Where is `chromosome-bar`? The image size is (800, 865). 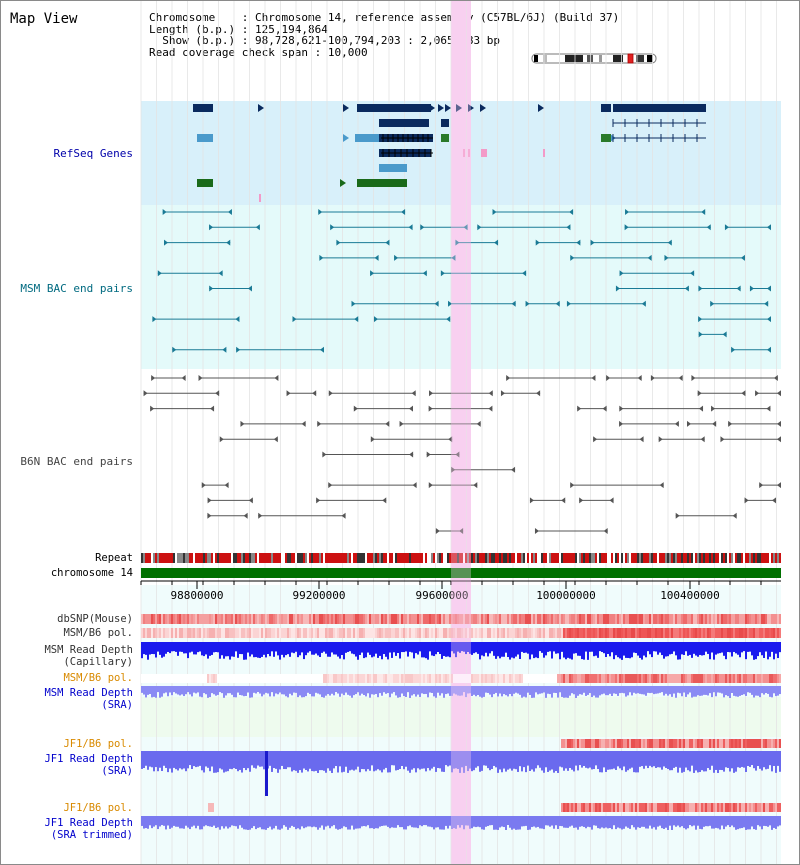
chromosome-bar is located at coordinates (461, 573).